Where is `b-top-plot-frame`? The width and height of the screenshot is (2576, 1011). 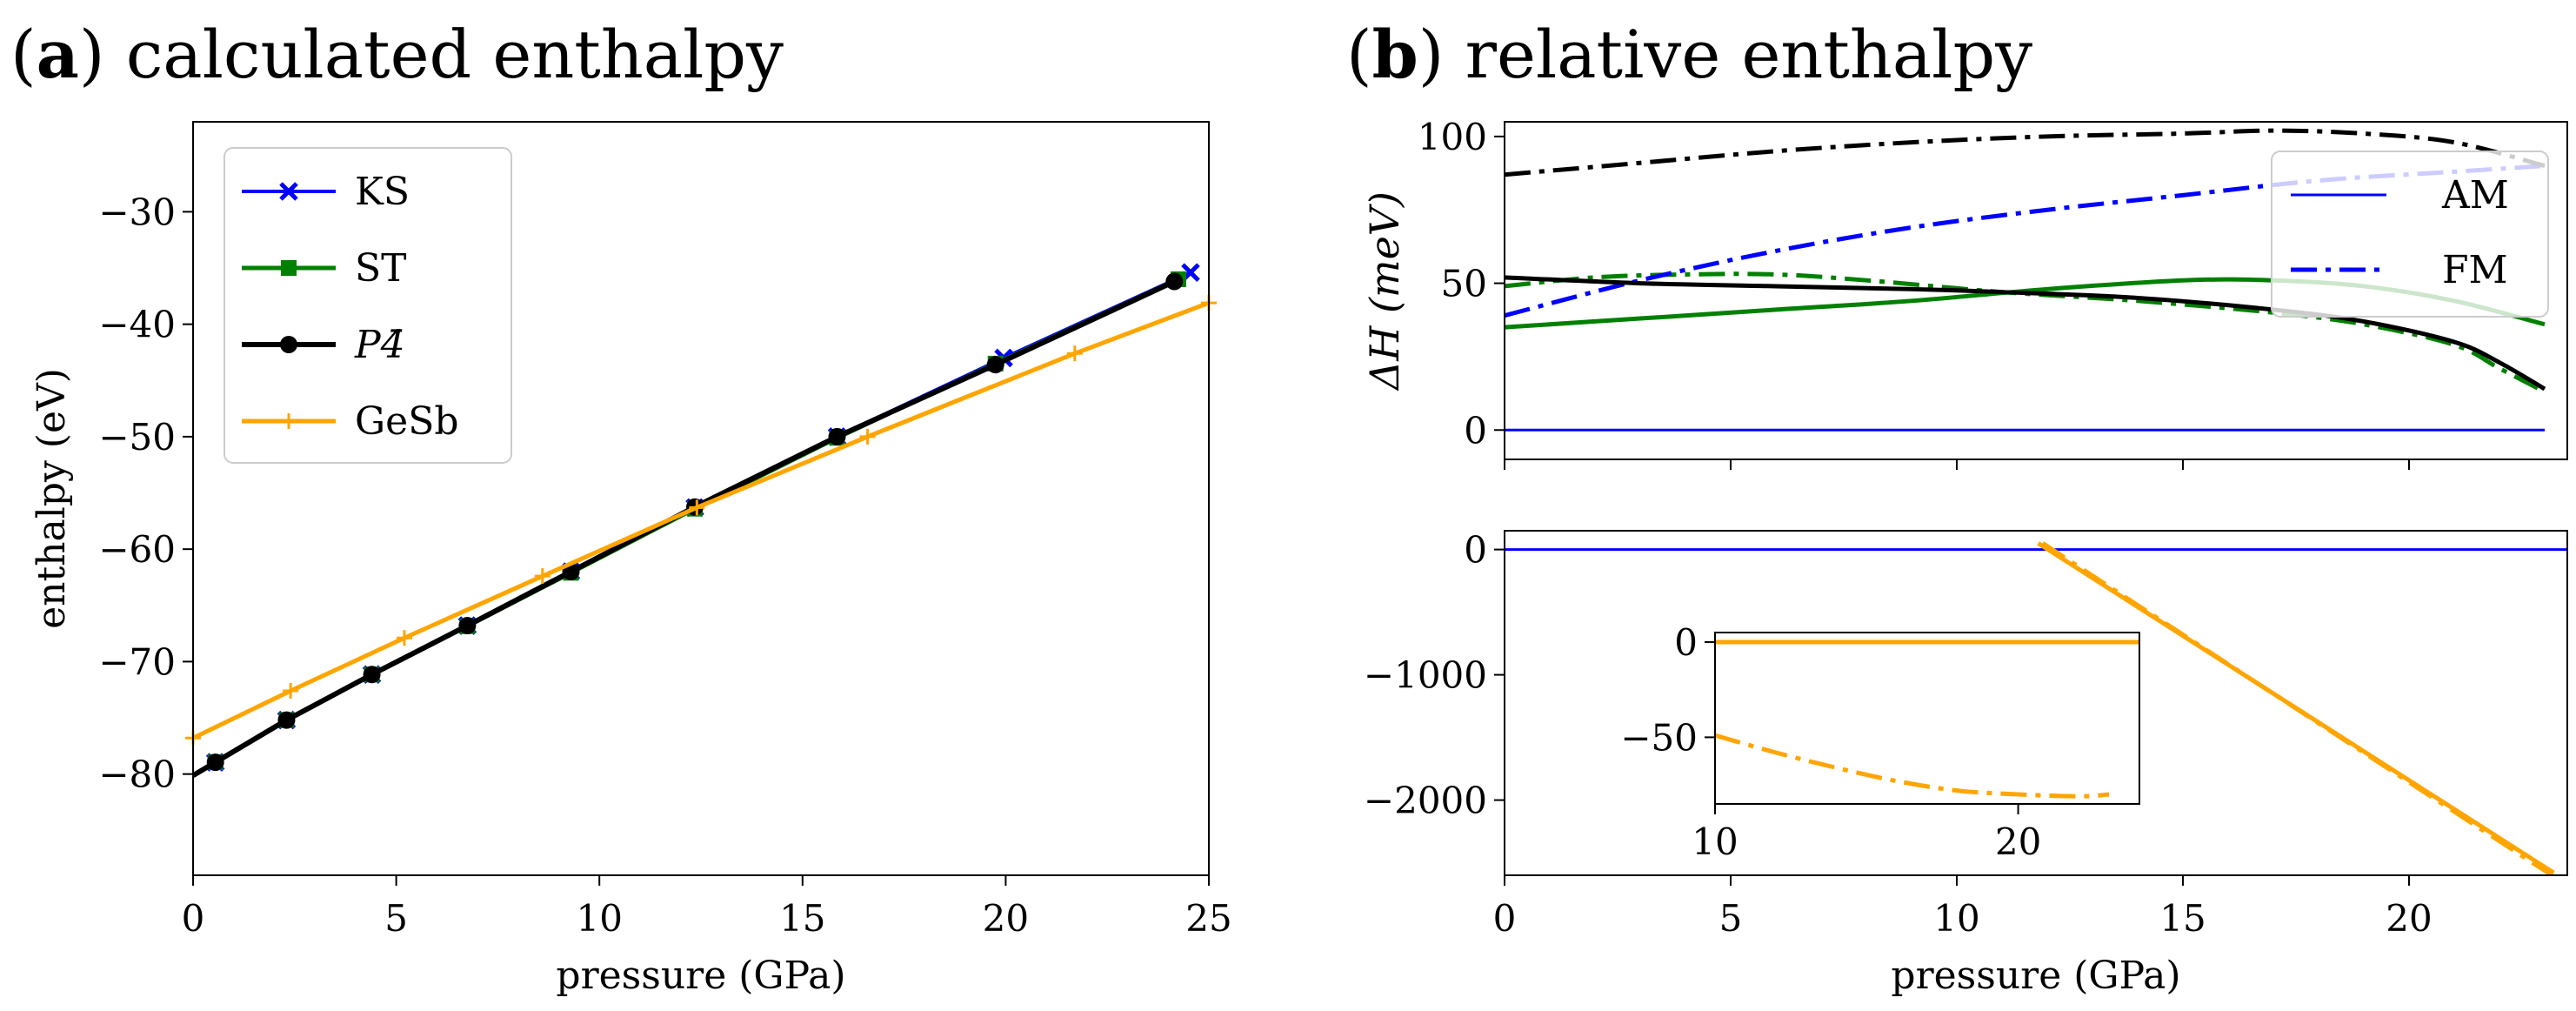
b-top-plot-frame is located at coordinates (2036, 291).